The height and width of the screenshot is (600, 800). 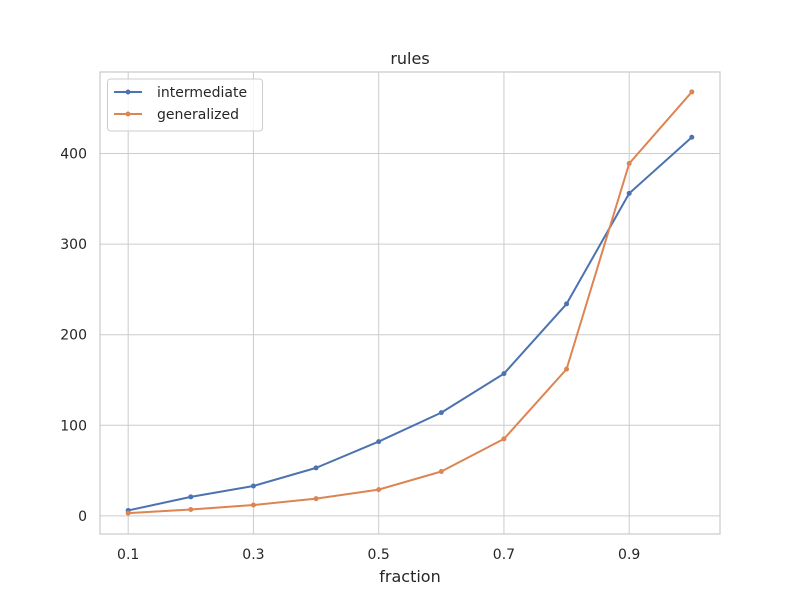 I want to click on y-tick-label: 400, so click(x=73, y=155).